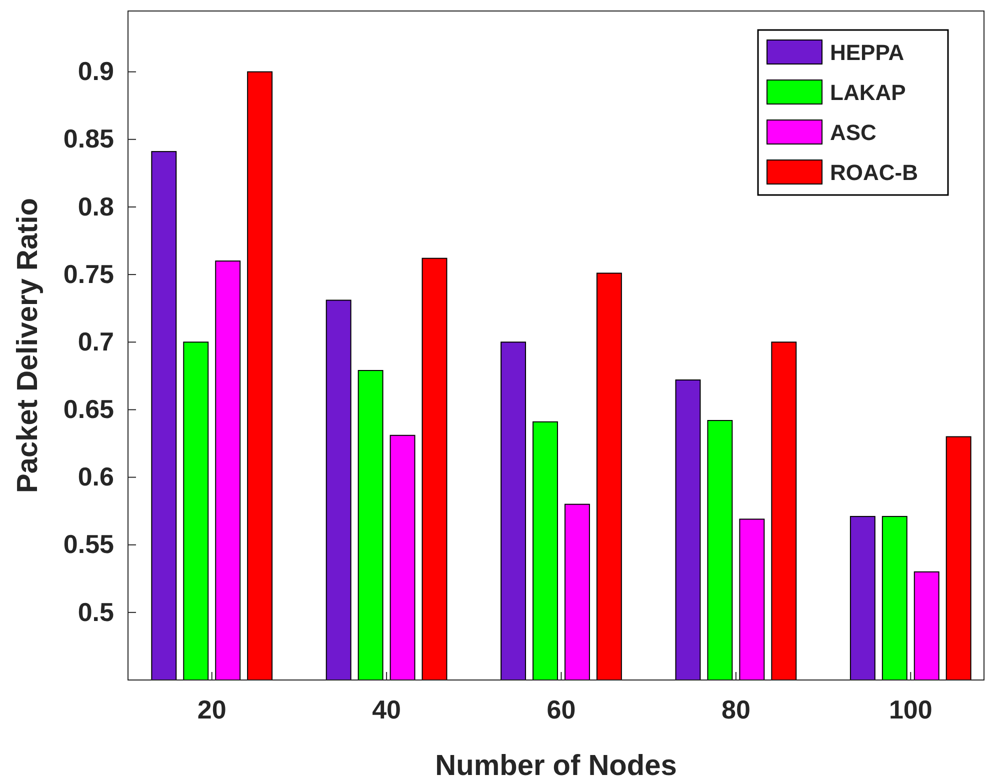  What do you see at coordinates (561, 709) in the screenshot?
I see `x-tick-label: 60` at bounding box center [561, 709].